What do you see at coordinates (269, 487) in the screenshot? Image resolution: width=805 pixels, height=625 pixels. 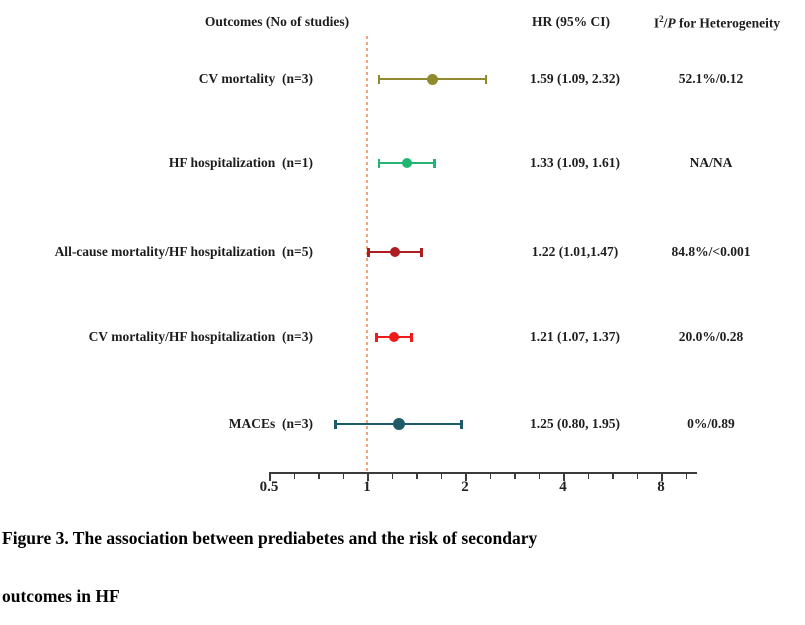 I see `x-axis-tick-label: 0.5` at bounding box center [269, 487].